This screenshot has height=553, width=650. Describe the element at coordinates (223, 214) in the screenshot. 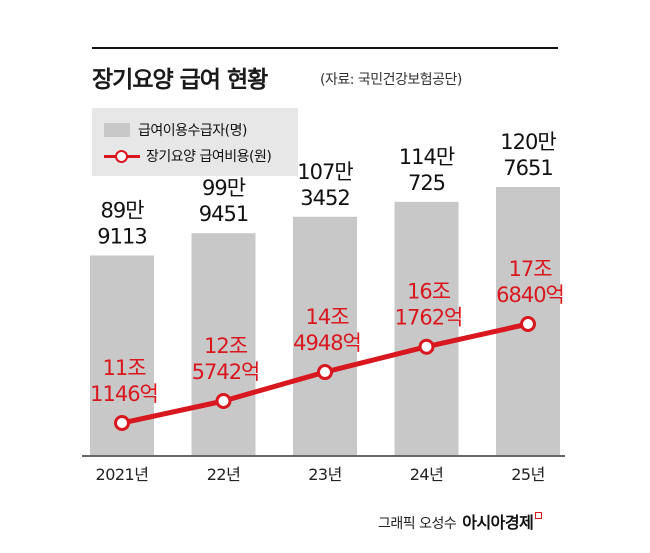

I see `bar-label-2-2: 9451` at that location.